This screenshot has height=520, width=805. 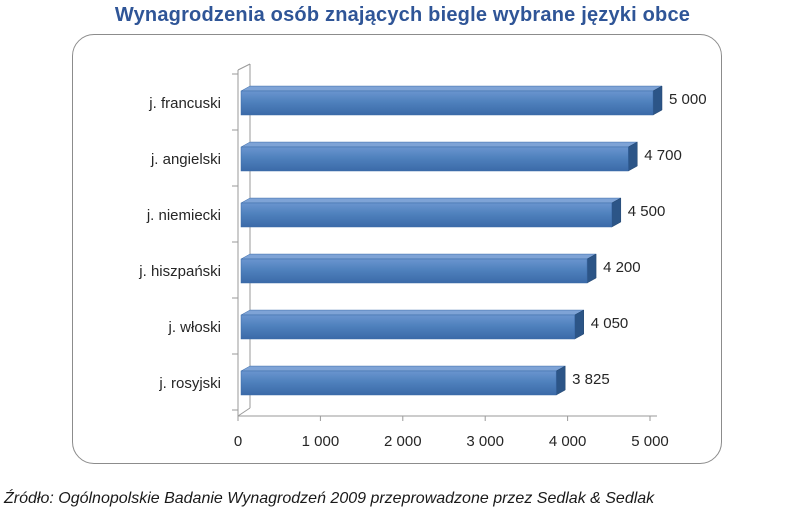 I want to click on category-label: j. francuski, so click(x=184, y=103).